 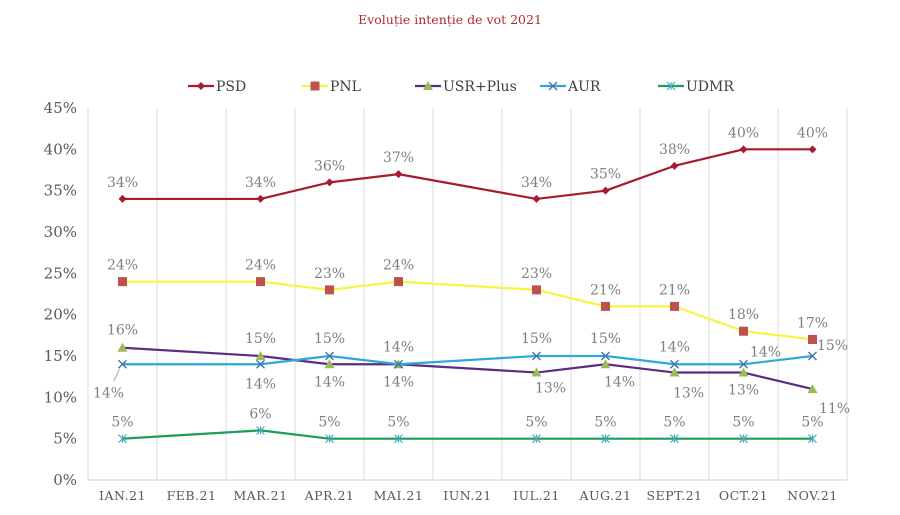 What do you see at coordinates (467, 368) in the screenshot?
I see `series-usr-plus` at bounding box center [467, 368].